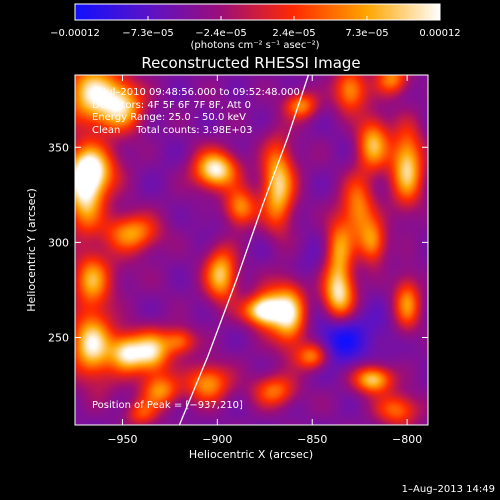  What do you see at coordinates (75, 33) in the screenshot?
I see `colorbar-tick-label: −0.00012` at bounding box center [75, 33].